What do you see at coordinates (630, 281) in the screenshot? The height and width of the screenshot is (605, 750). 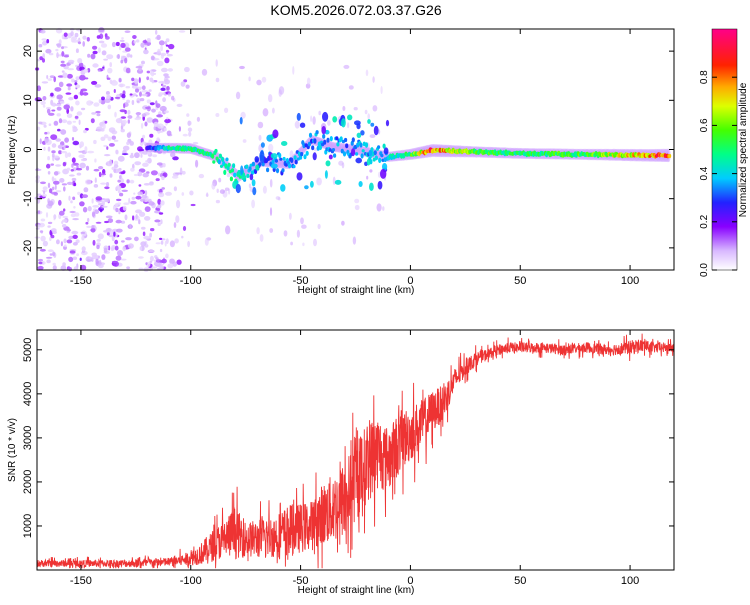 I see `spectrogram-xtick-label: 100` at bounding box center [630, 281].